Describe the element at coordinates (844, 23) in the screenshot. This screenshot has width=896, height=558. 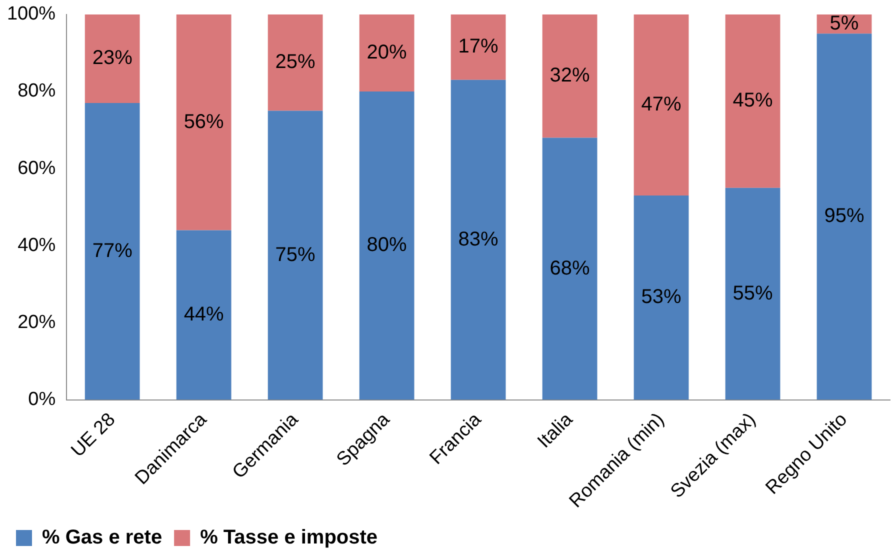
I see `data-label: 5%` at that location.